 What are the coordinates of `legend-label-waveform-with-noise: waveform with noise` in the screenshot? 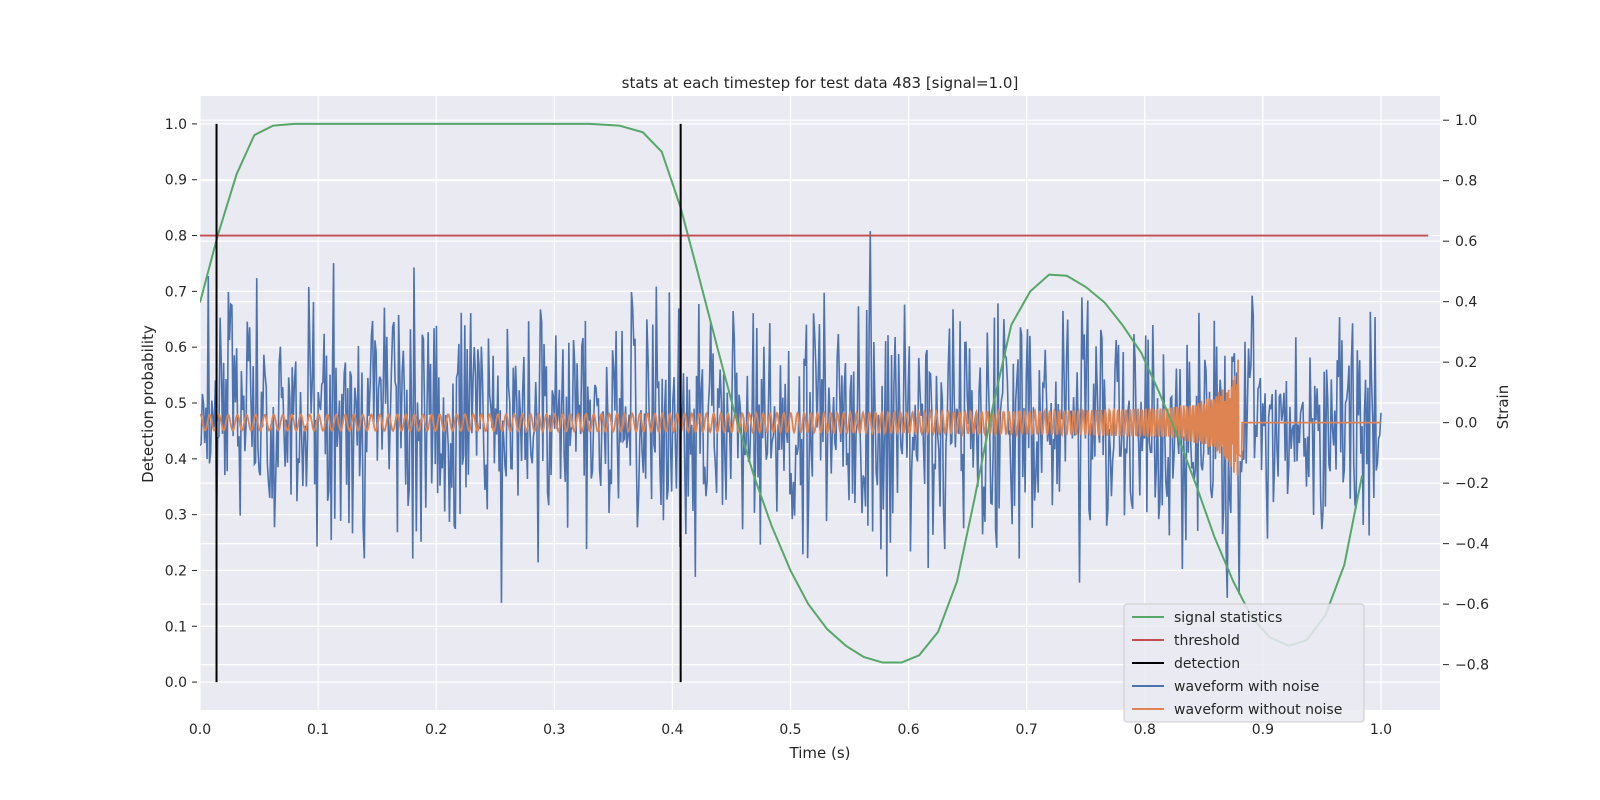 It's located at (1246, 687).